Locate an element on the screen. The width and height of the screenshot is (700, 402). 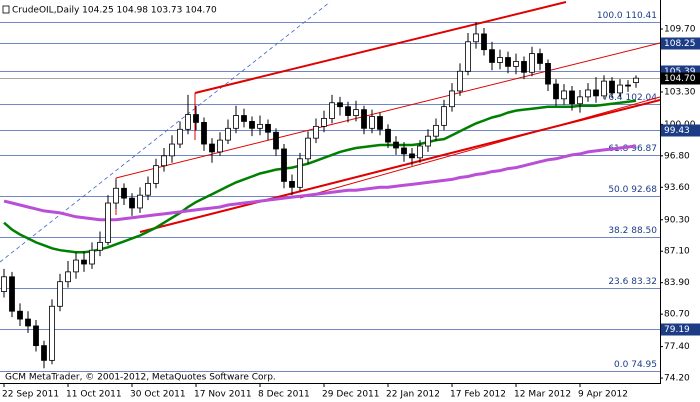
price-level-label: 108.25 is located at coordinates (680, 44).